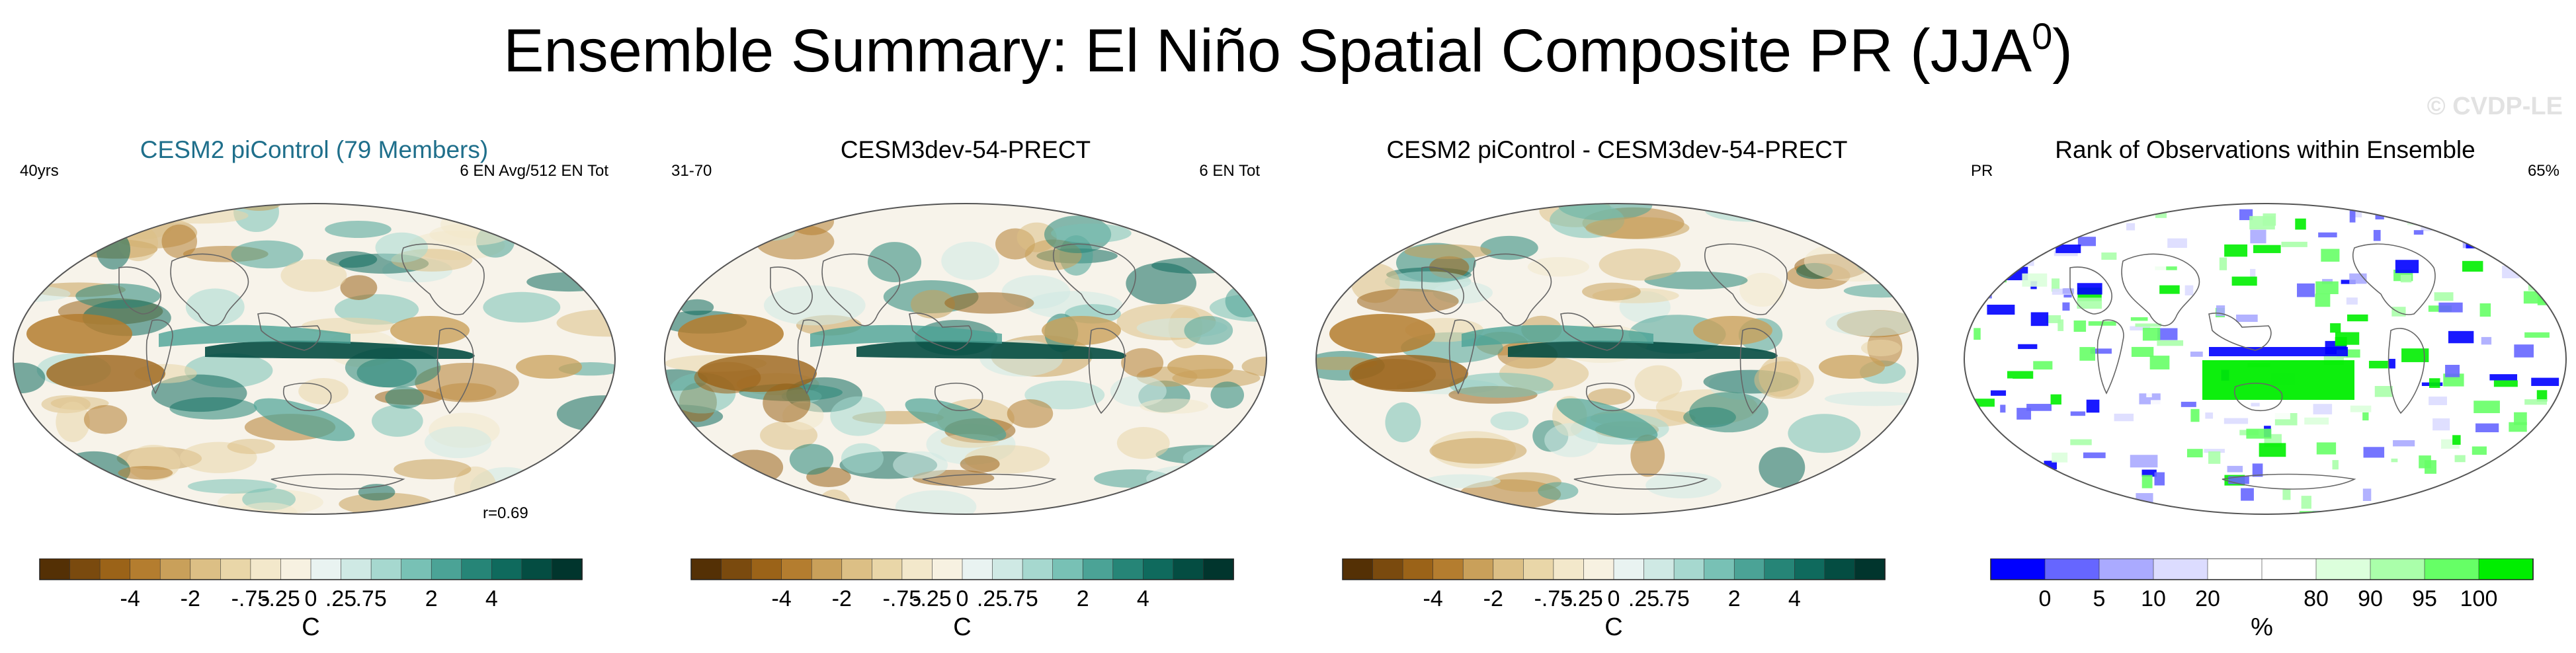  I want to click on equatorial-wet-band, so click(340, 350).